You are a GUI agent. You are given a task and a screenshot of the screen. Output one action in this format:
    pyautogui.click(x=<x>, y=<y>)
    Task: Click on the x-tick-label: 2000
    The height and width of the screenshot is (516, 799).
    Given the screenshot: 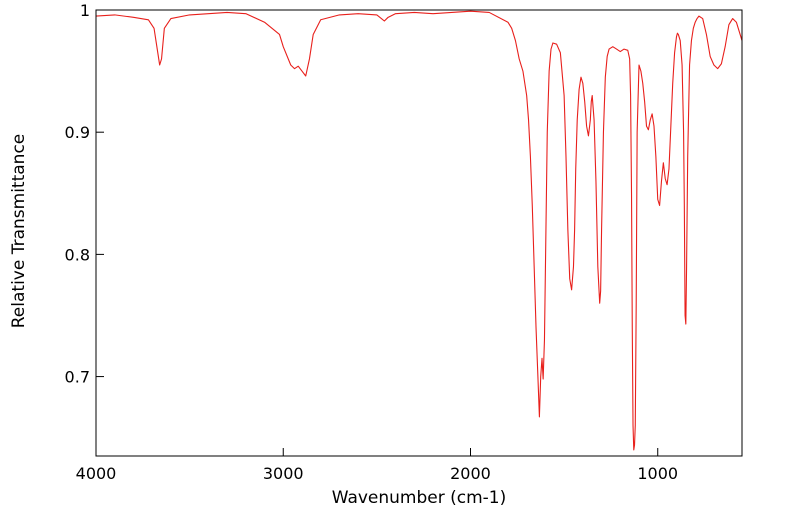 What is the action you would take?
    pyautogui.click(x=470, y=473)
    